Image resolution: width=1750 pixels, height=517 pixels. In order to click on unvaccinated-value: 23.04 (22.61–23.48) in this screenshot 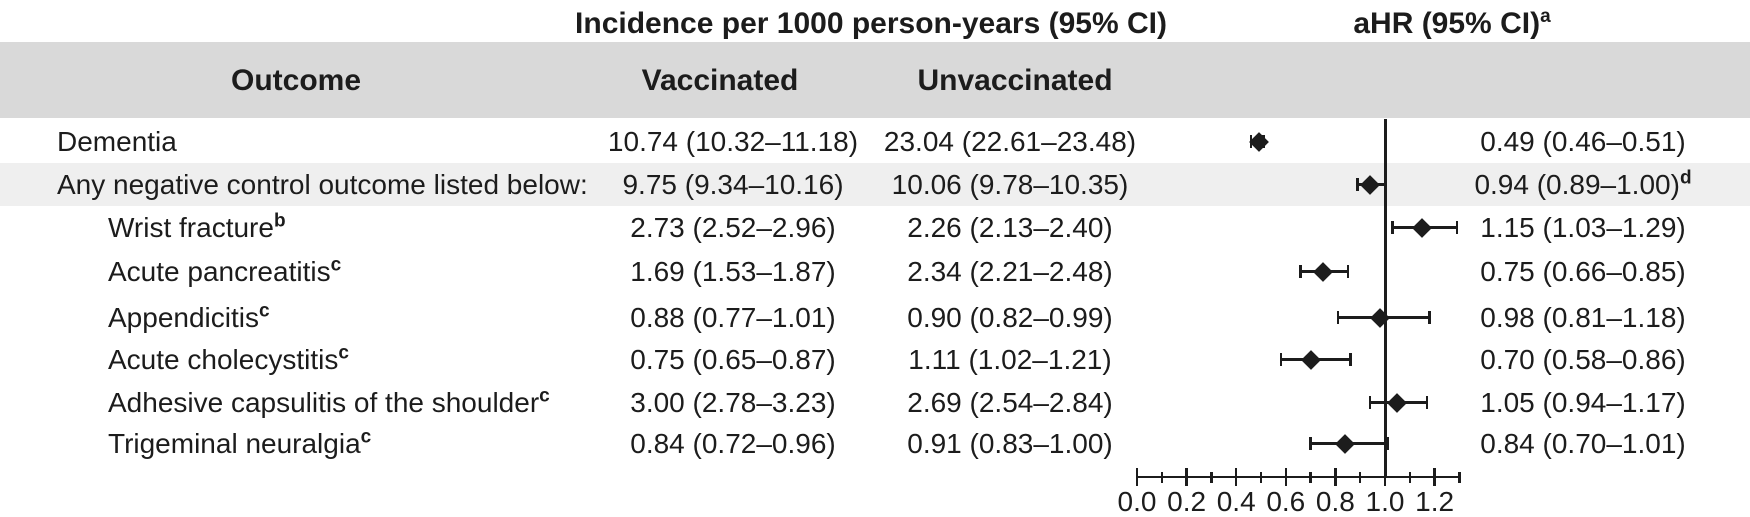, I will do `click(1010, 141)`.